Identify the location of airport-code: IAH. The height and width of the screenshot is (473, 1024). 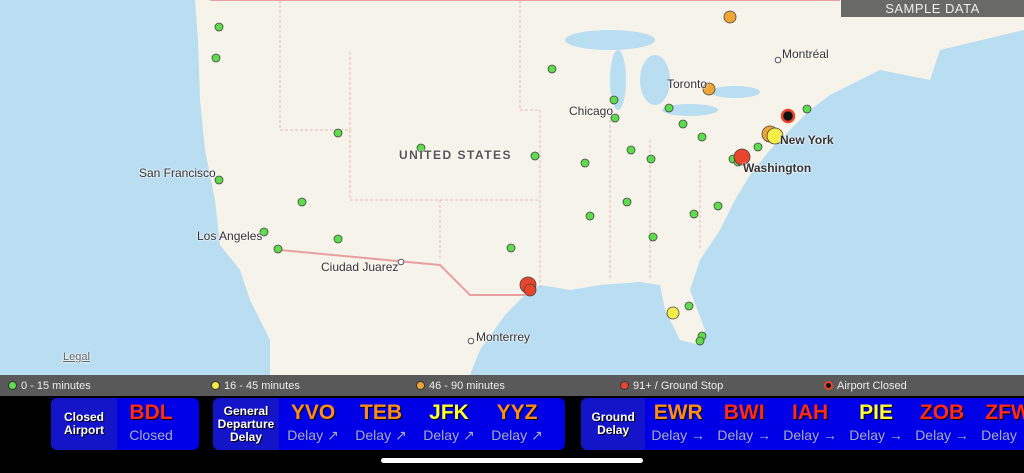
(810, 412).